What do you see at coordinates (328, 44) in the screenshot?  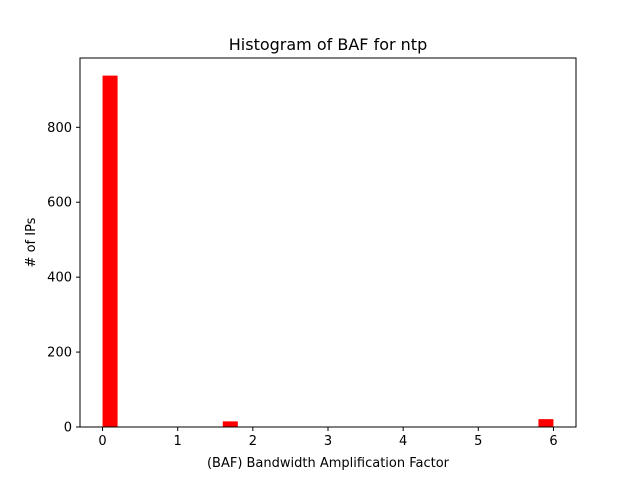 I see `chart-title: Histogram of BAF for ntp` at bounding box center [328, 44].